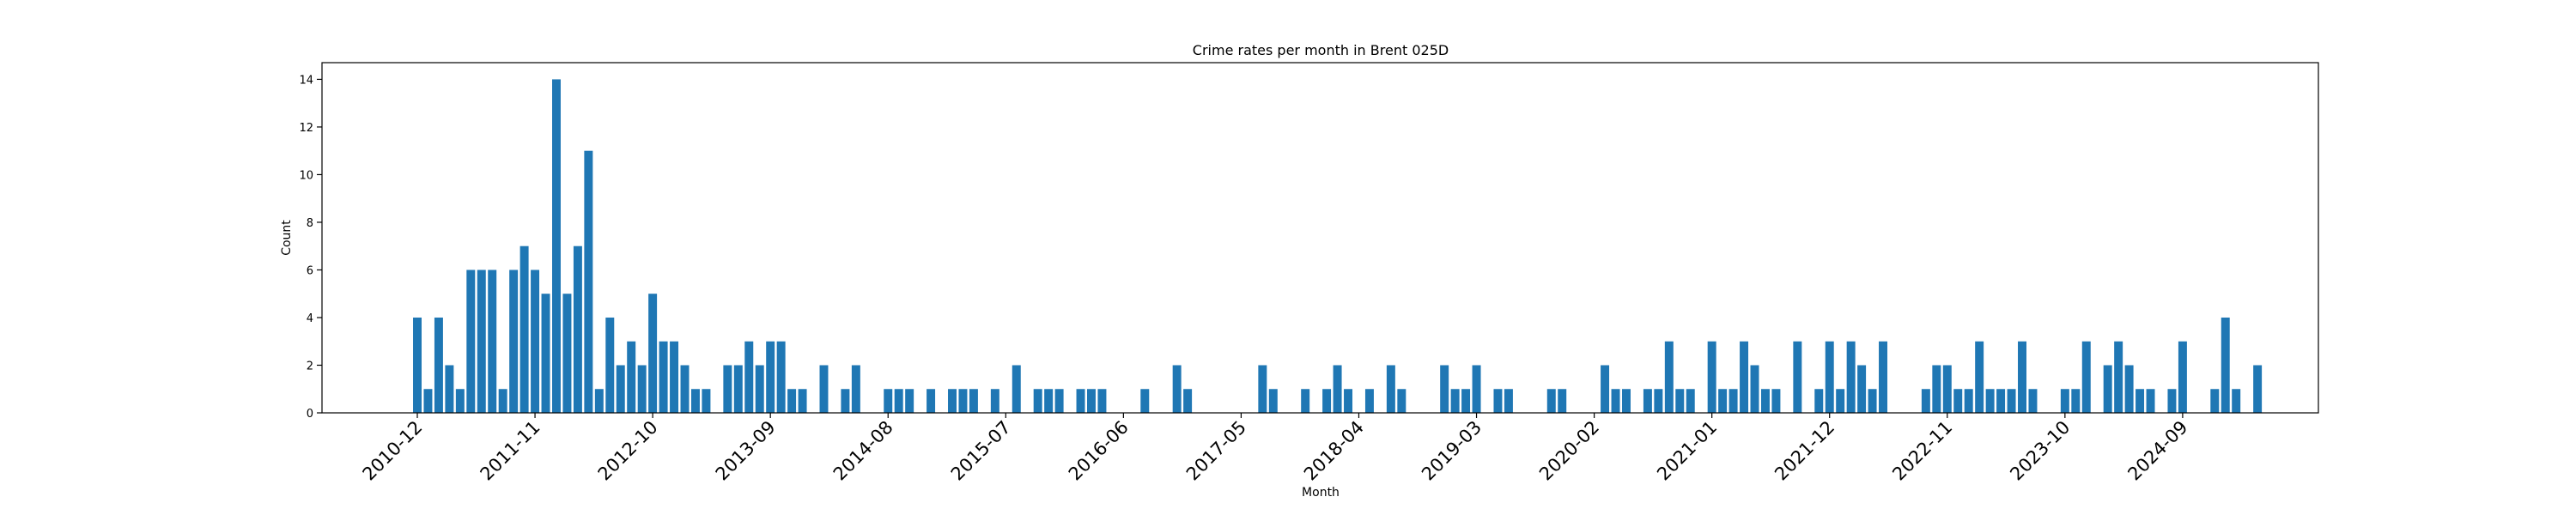  Describe the element at coordinates (310, 318) in the screenshot. I see `y-tick-label: 4` at that location.